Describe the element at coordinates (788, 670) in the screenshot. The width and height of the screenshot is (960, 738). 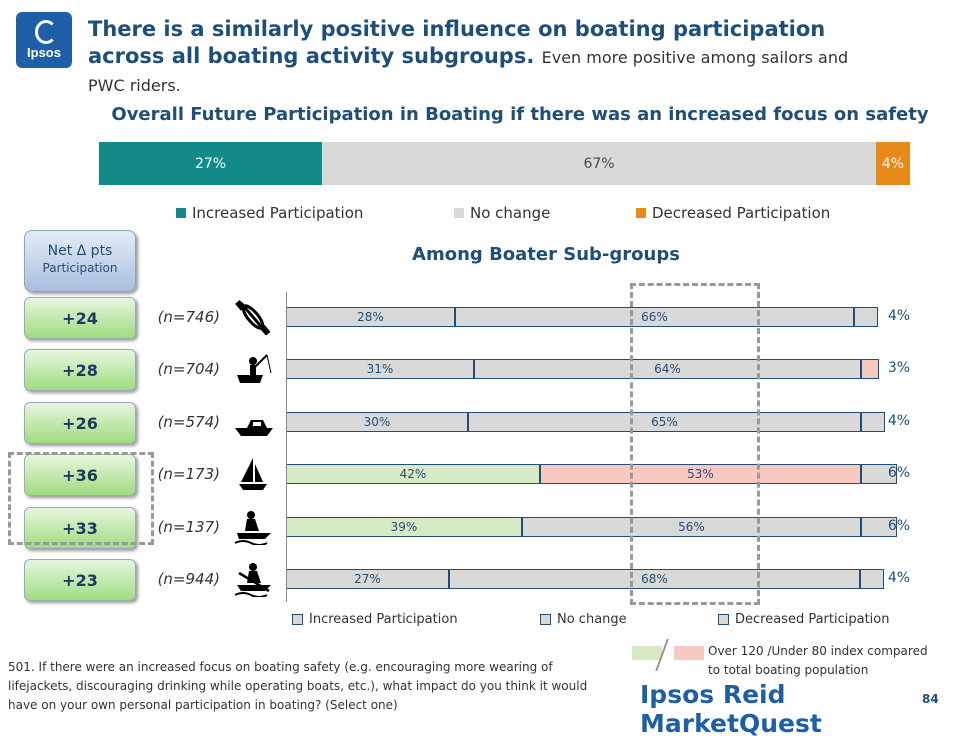
I see `index-legend-line2: to total boating population` at that location.